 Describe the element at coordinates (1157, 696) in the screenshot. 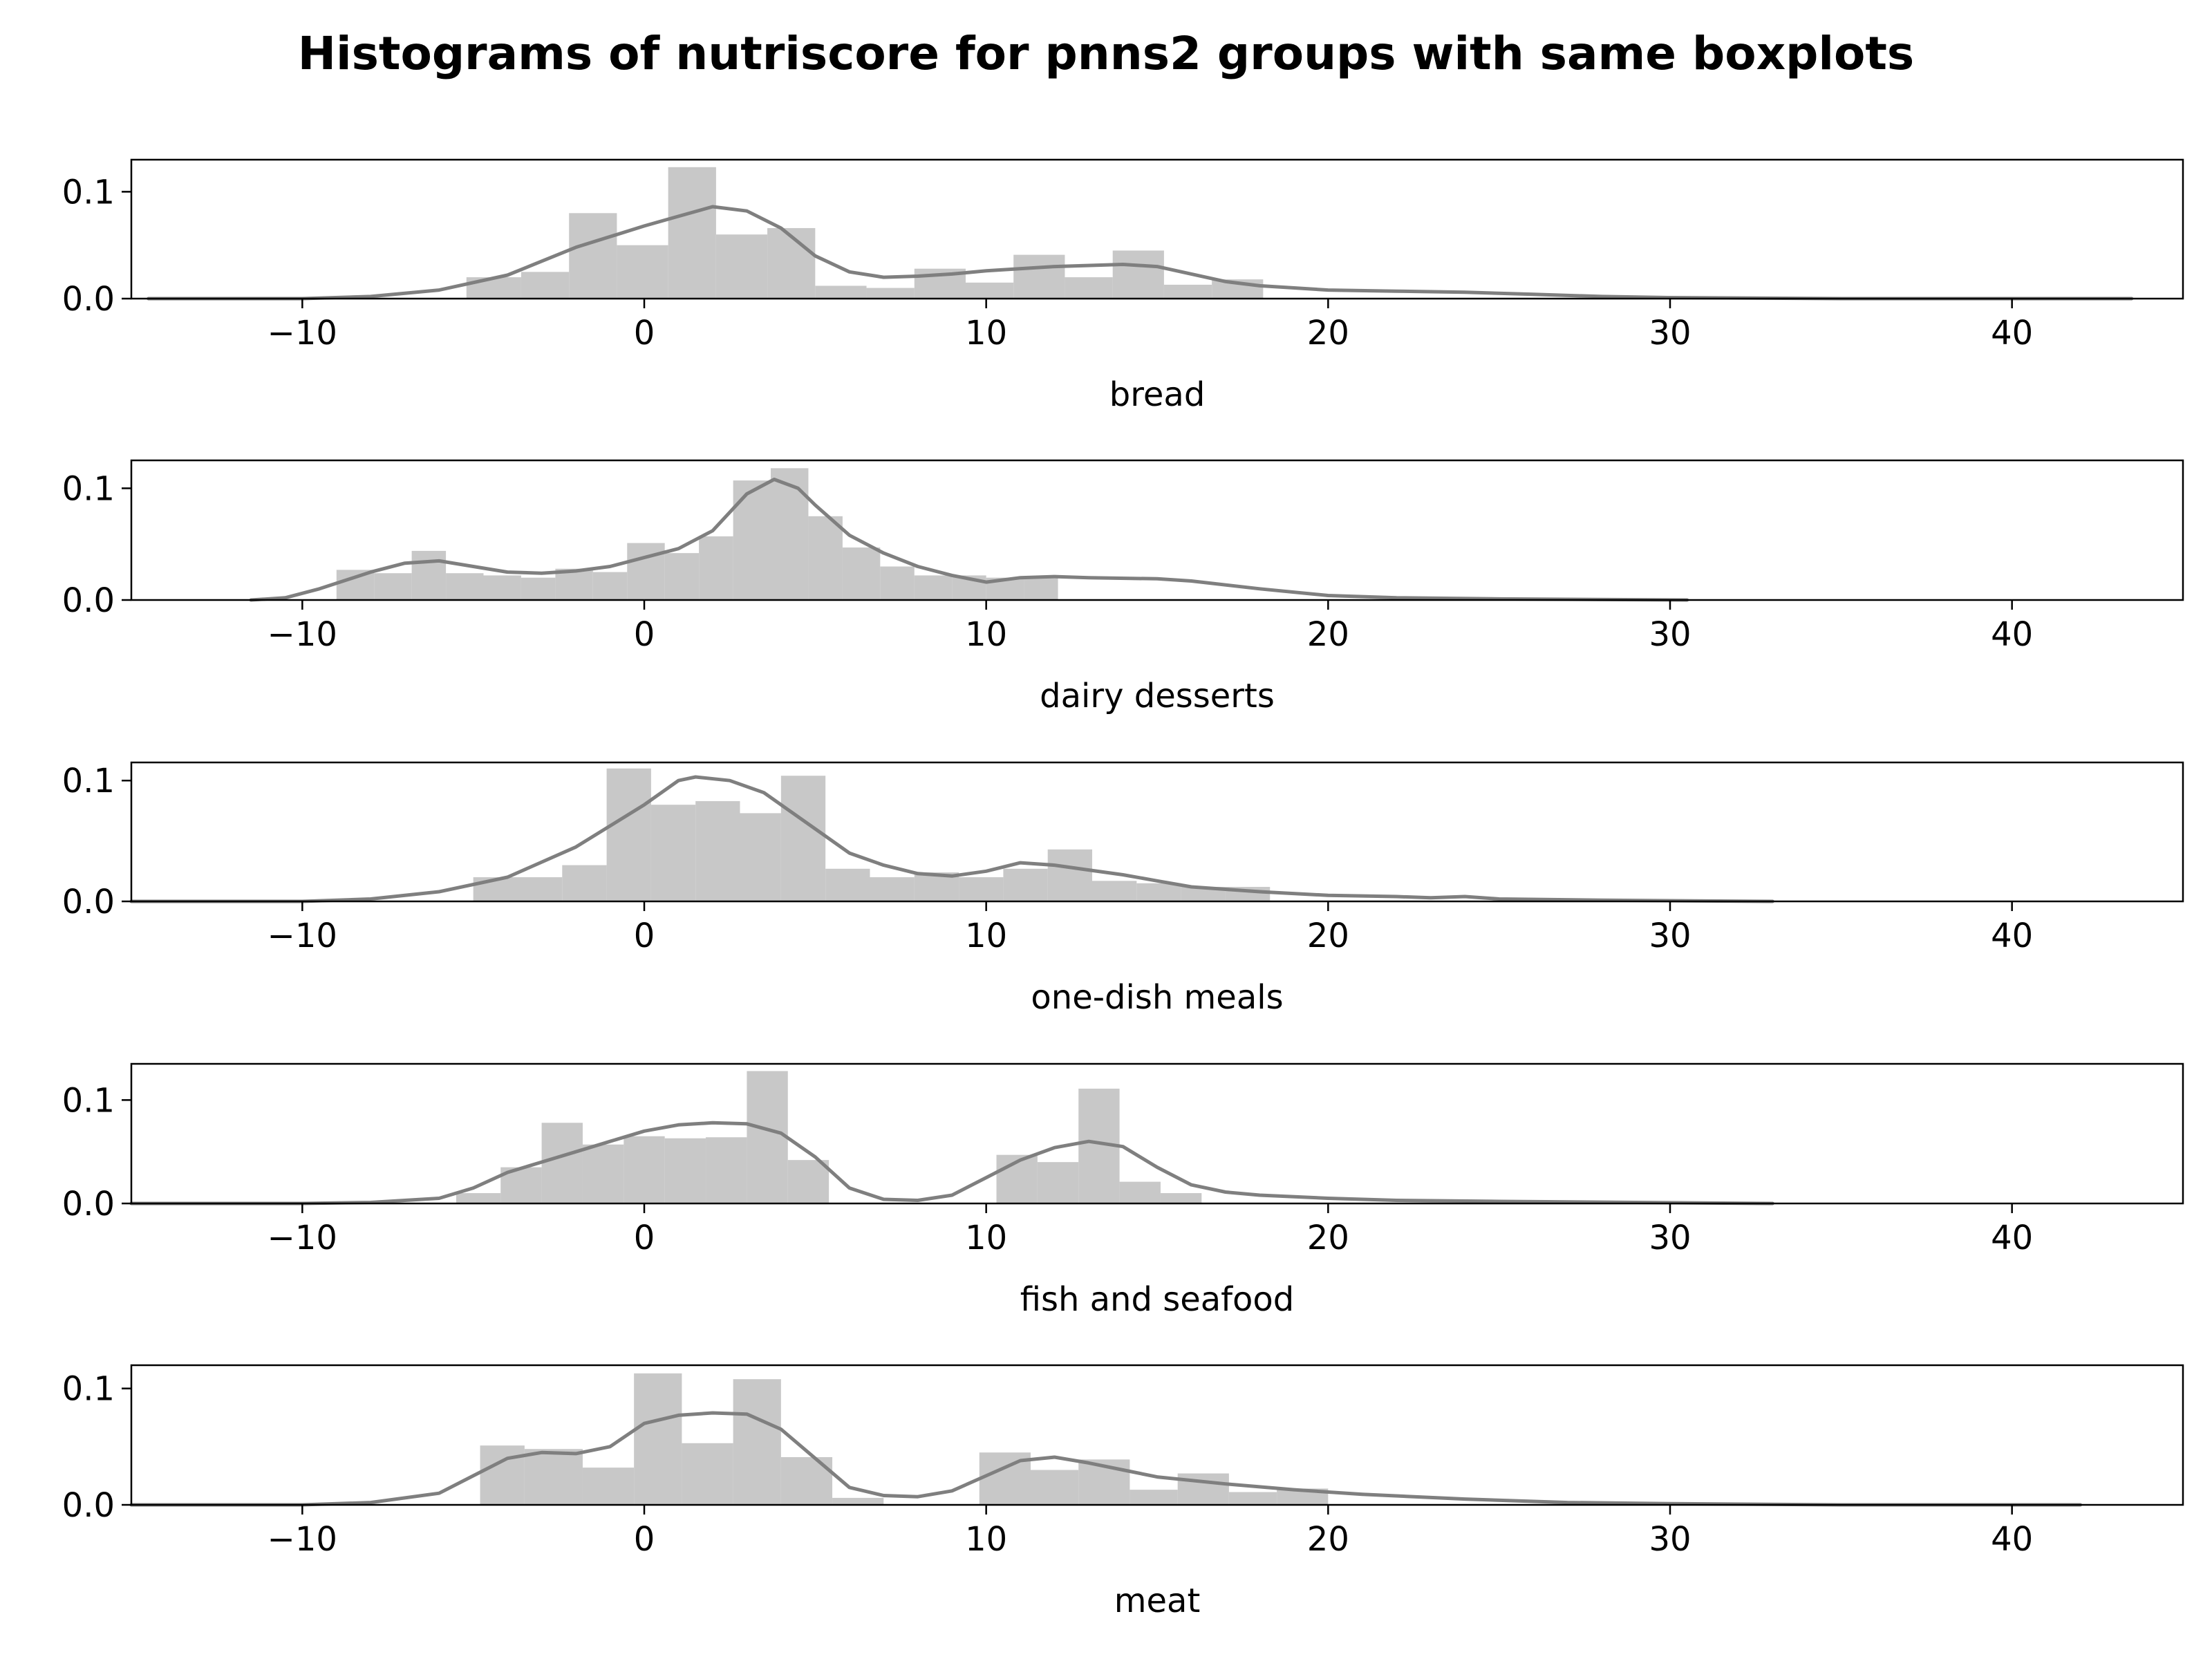

I see `x-axis-label: dairy desserts` at that location.